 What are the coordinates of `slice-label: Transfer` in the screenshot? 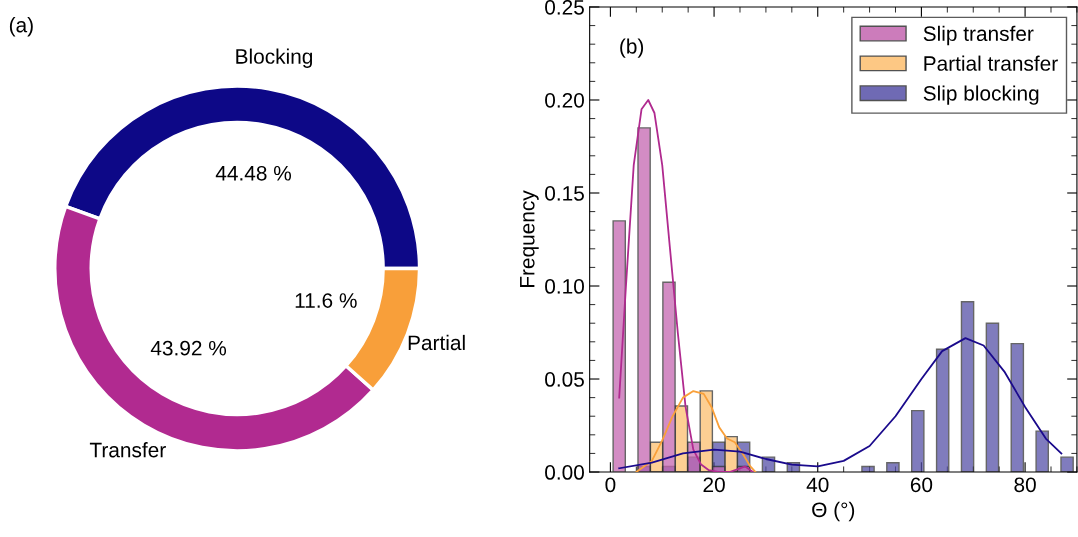 It's located at (127, 450).